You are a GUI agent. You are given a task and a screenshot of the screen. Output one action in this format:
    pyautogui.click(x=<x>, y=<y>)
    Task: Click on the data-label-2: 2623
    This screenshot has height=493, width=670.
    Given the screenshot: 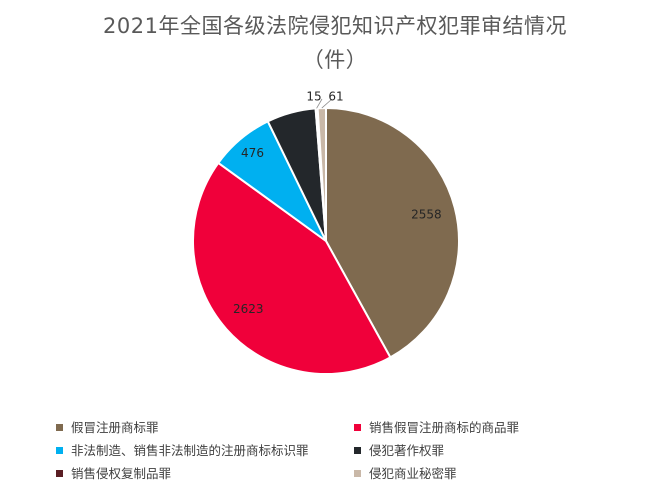 What is the action you would take?
    pyautogui.click(x=248, y=309)
    